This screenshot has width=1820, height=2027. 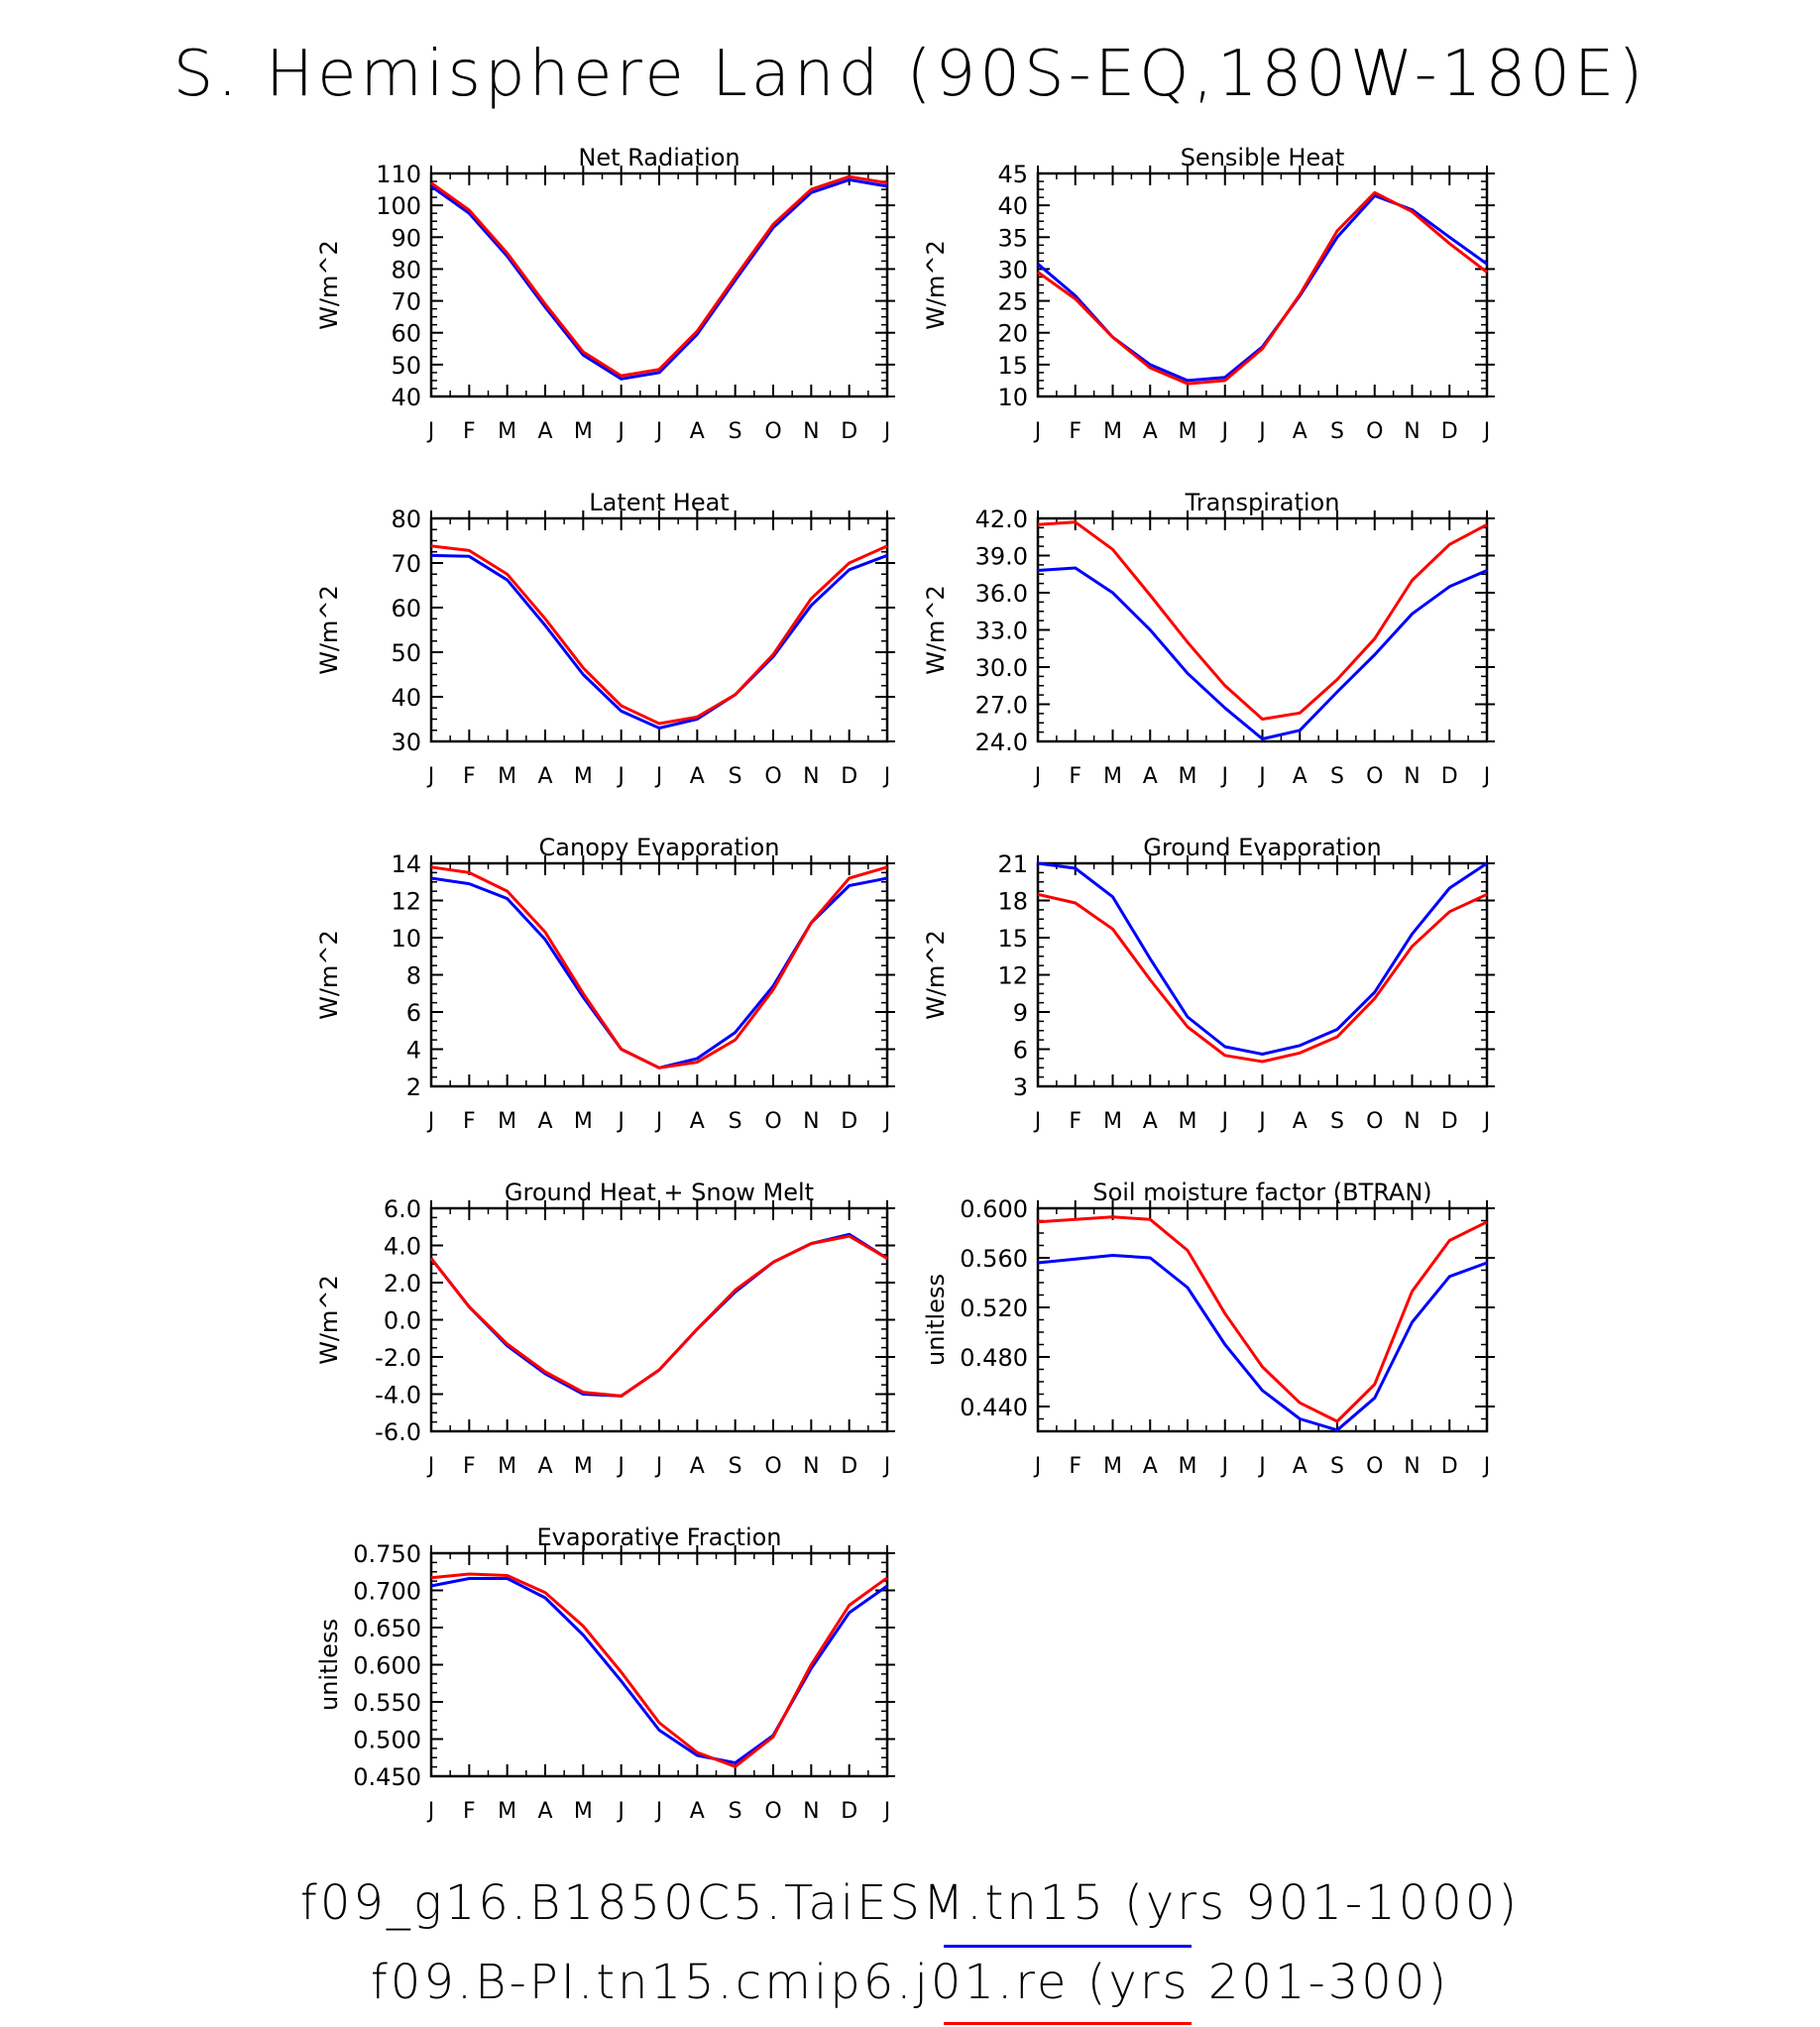 I want to click on y-tick-label: 25, so click(x=1012, y=302).